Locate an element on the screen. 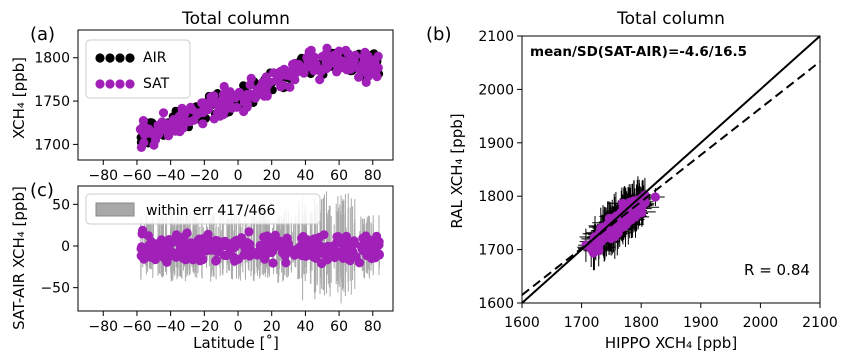 The width and height of the screenshot is (843, 355). panel-b-xlabel: HIPPO XCH₄ [ppb] is located at coordinates (671, 343).